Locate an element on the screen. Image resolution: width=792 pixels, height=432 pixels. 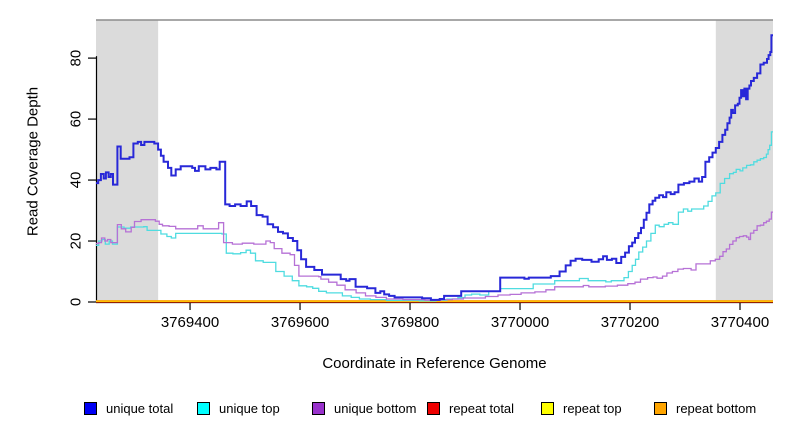
x-tick-label: 3770000 is located at coordinates (520, 322).